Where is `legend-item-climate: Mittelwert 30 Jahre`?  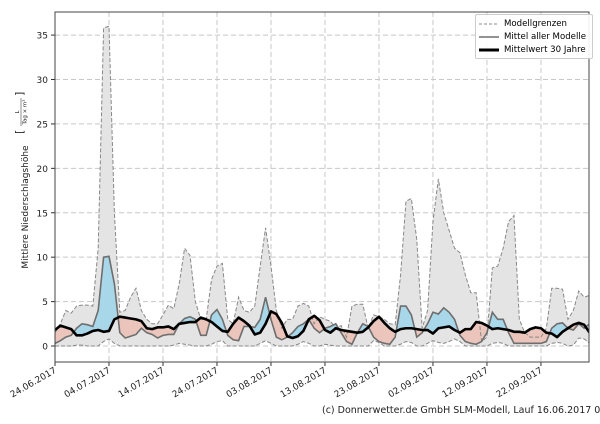
legend-item-climate: Mittelwert 30 Jahre is located at coordinates (534, 49).